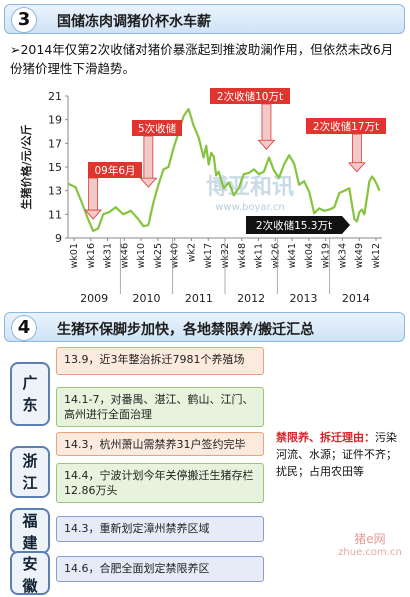 The width and height of the screenshot is (410, 597). What do you see at coordinates (186, 330) in the screenshot?
I see `section-title: 生猪环保脚步加快，各地禁限养/搬迁汇总` at bounding box center [186, 330].